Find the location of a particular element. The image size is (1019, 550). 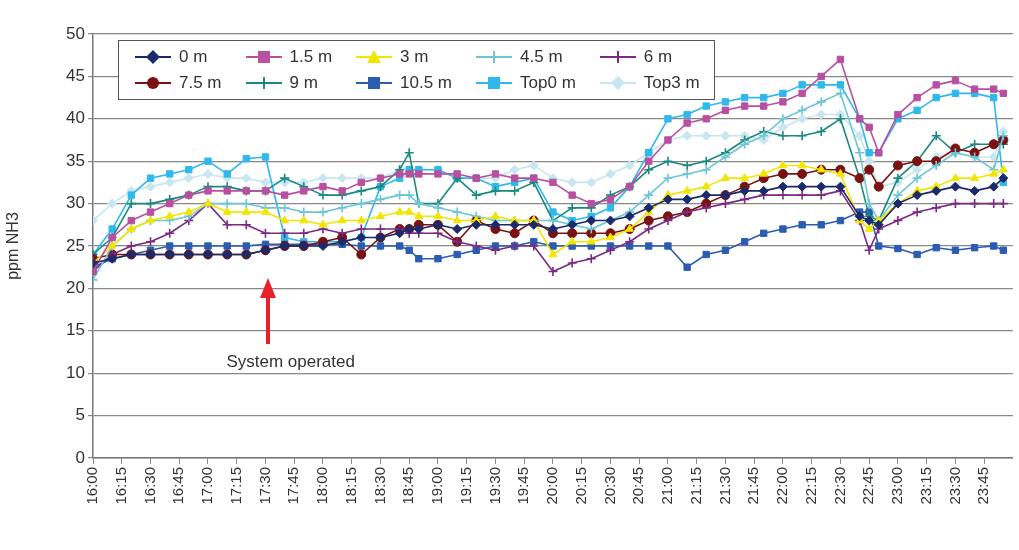

x-tick-label: 21:00 is located at coordinates (667, 486).